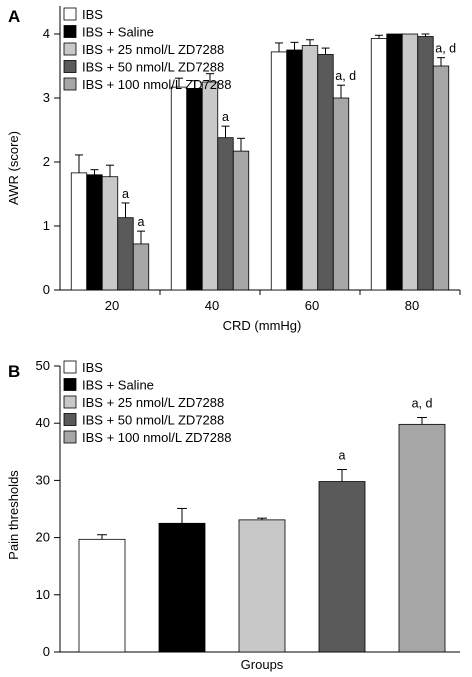 The width and height of the screenshot is (472, 677). I want to click on y-tick-label-4: 4, so click(46, 33).